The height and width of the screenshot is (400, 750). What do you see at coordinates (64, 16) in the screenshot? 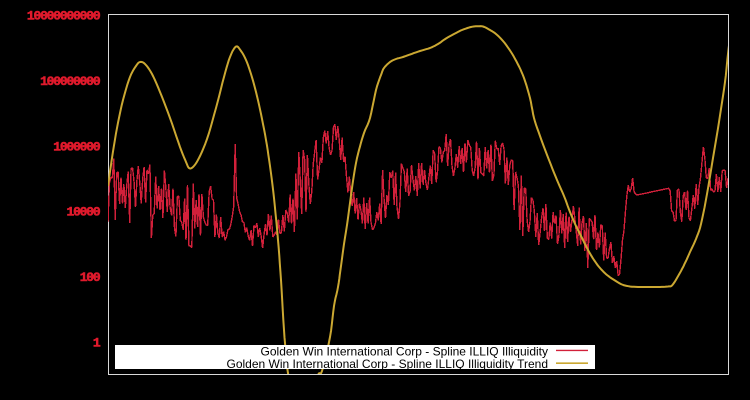
I see `svg-text: 10000000000` at bounding box center [64, 16].